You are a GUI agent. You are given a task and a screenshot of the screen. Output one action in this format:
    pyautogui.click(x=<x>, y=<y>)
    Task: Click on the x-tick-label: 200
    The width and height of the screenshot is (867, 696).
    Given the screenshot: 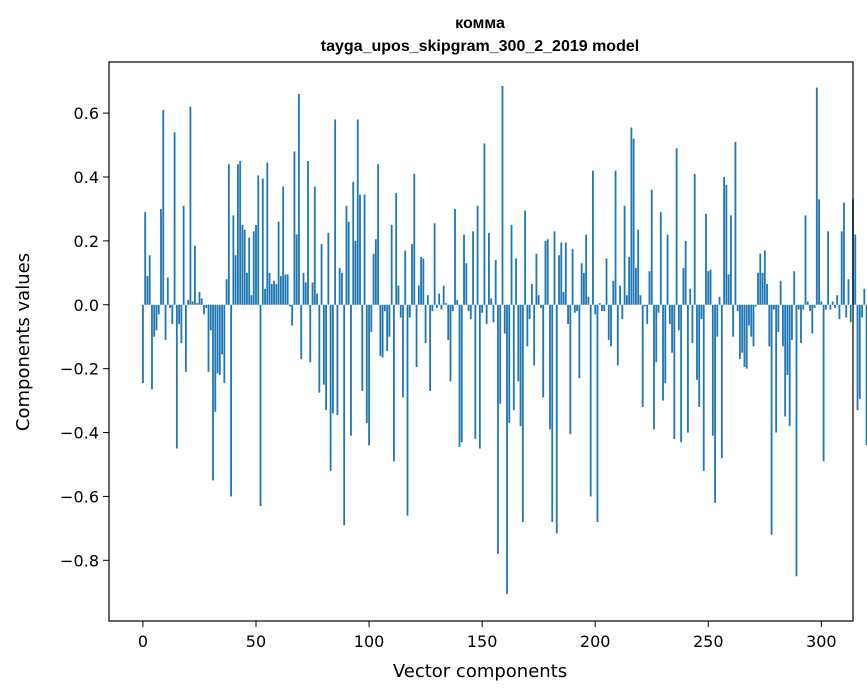 What is the action you would take?
    pyautogui.click(x=595, y=641)
    